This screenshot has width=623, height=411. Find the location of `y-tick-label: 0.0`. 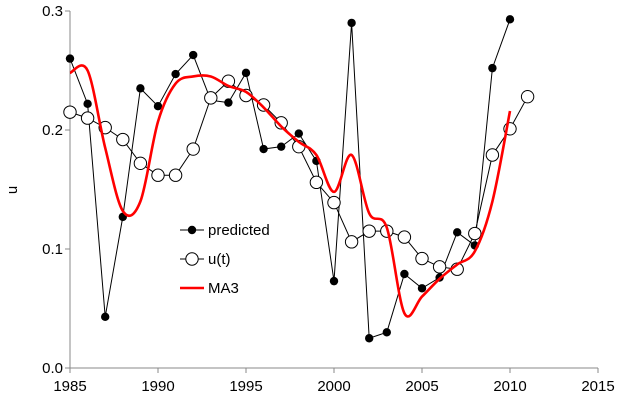

y-tick-label: 0.0 is located at coordinates (52, 368).